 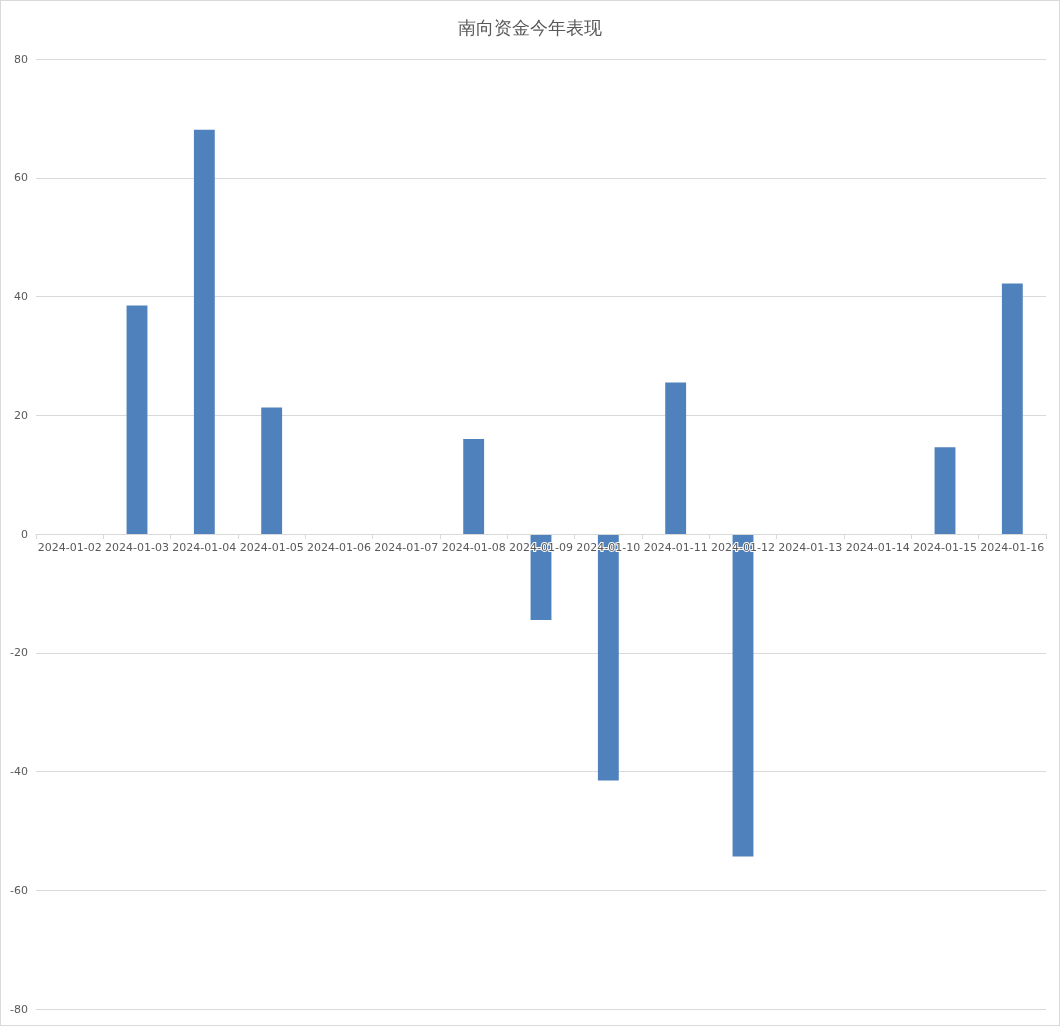 I want to click on x-tick-label: 2024-01-15, so click(x=945, y=547).